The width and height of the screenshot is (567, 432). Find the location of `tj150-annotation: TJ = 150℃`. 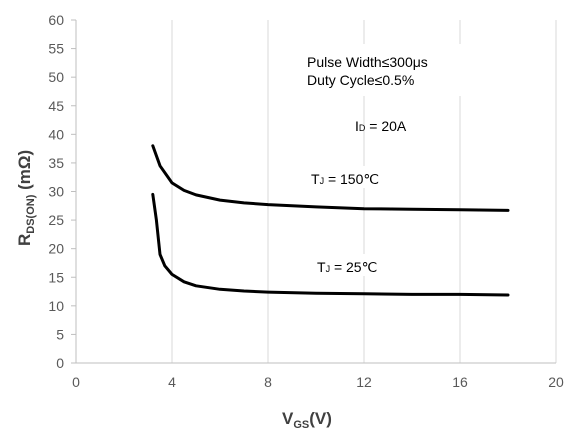

tj150-annotation: TJ = 150℃ is located at coordinates (345, 179).